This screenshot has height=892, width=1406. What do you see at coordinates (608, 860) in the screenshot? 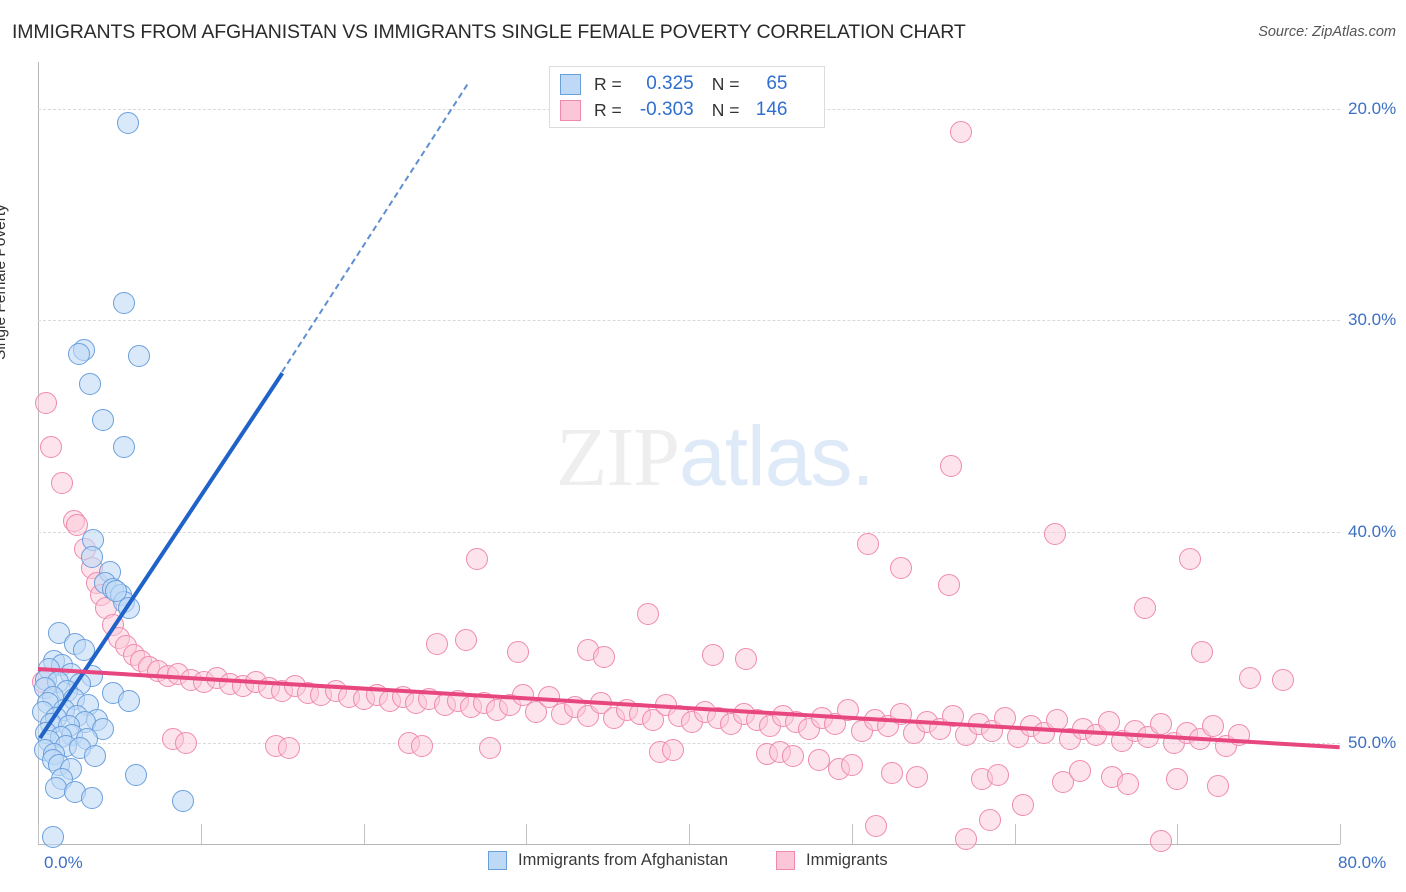
I see `legend-item-afghanistan: Immigrants from Afghanistan` at bounding box center [608, 860].